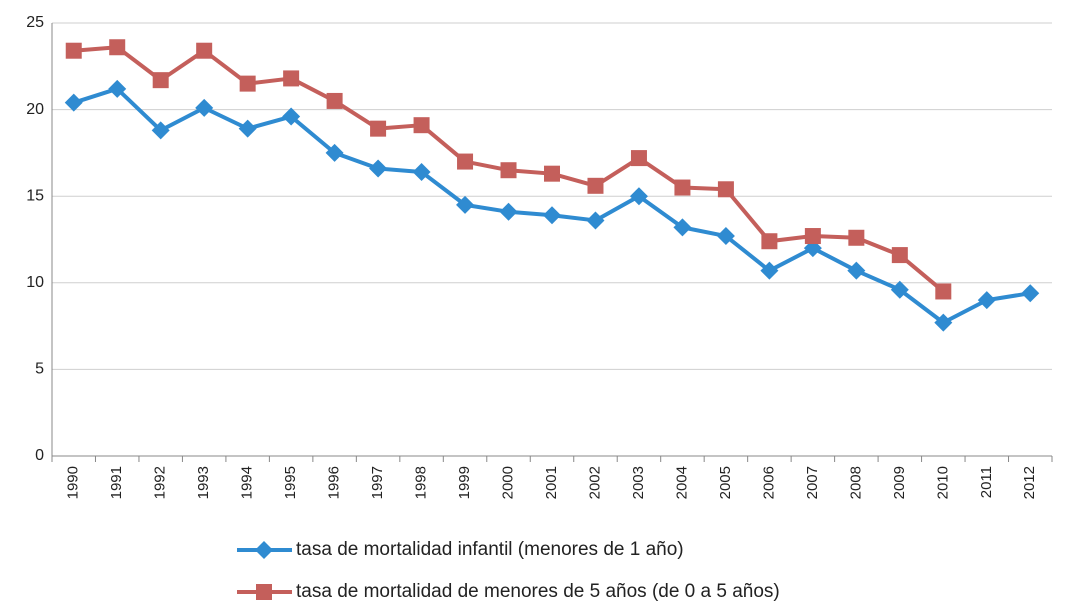  I want to click on x-tick-label: 2011, so click(986, 482).